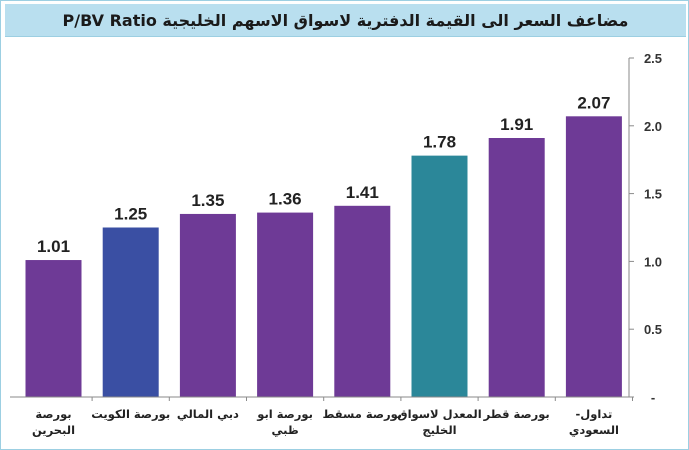  Describe the element at coordinates (53, 414) in the screenshot. I see `category-label: بورصة` at that location.